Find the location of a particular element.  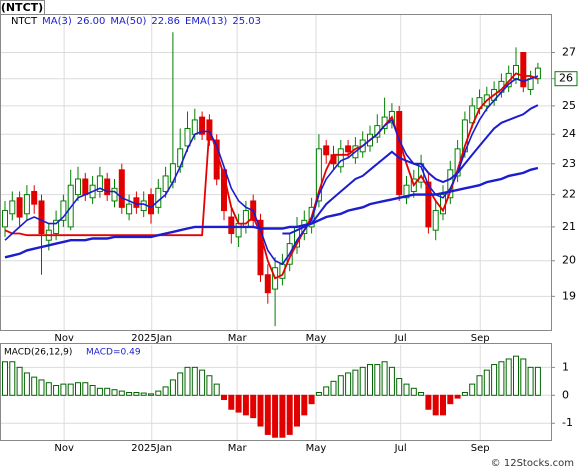

legend-value: 25.03 is located at coordinates (246, 21).